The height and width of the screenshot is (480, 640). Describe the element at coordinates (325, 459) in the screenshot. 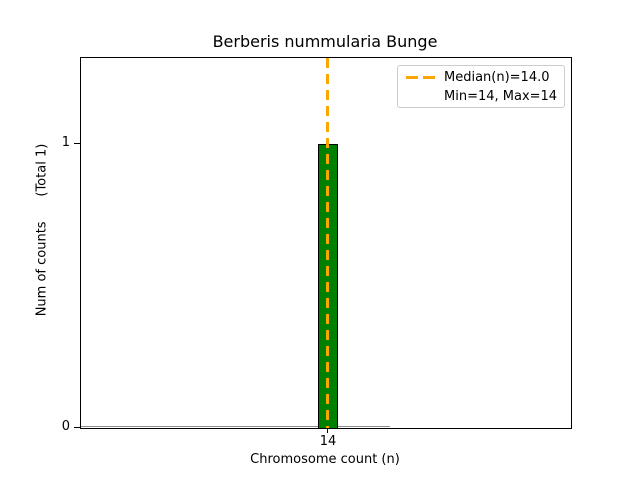

I see `x-axis-label: Chromosome count (n)` at that location.